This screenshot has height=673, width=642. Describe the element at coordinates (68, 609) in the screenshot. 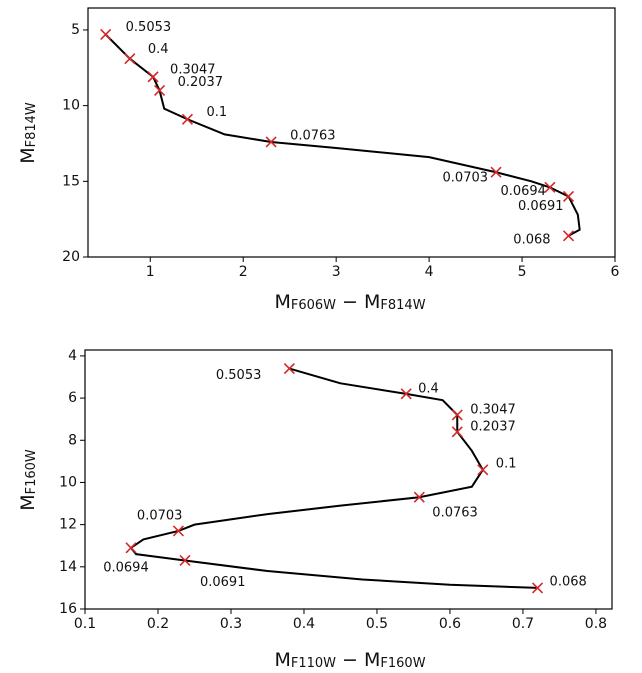

I see `y-tick-label: 16` at that location.